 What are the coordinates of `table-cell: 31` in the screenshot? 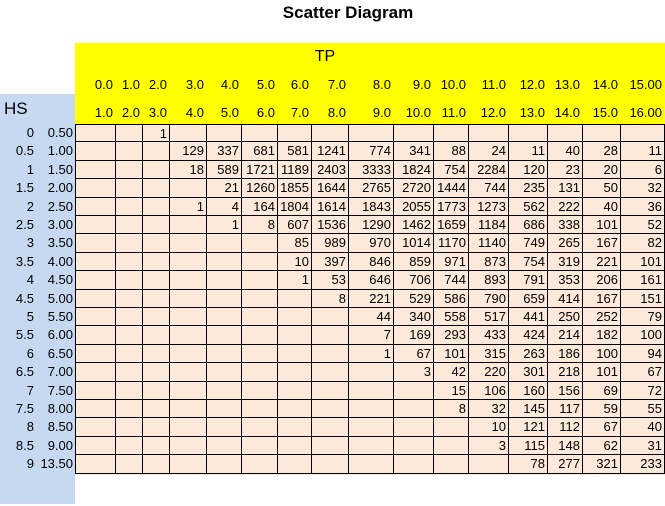 It's located at (643, 446).